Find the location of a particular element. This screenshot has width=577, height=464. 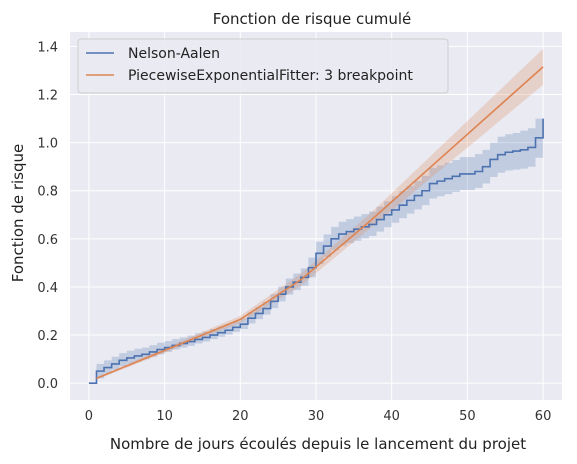

y-tick-label: 0.6 is located at coordinates (47, 240).